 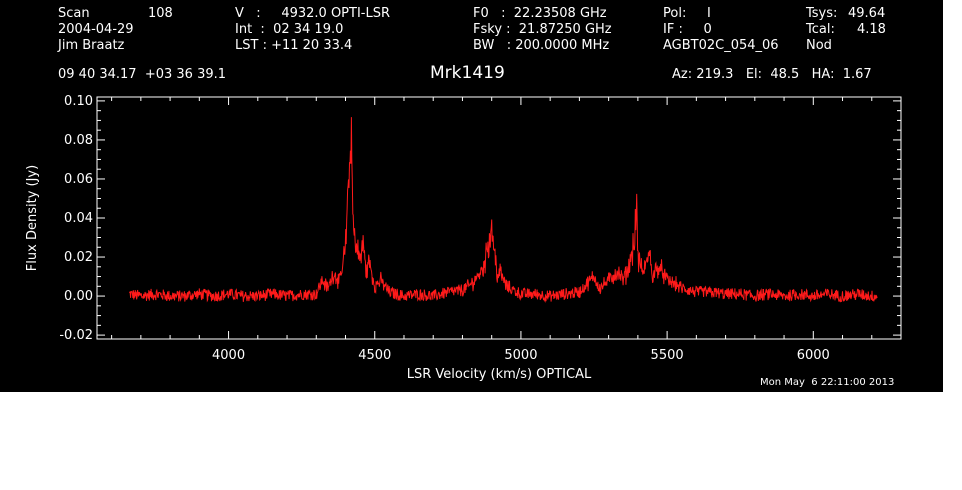 I want to click on y-axis-label: Flux Density (Jy), so click(x=32, y=218).